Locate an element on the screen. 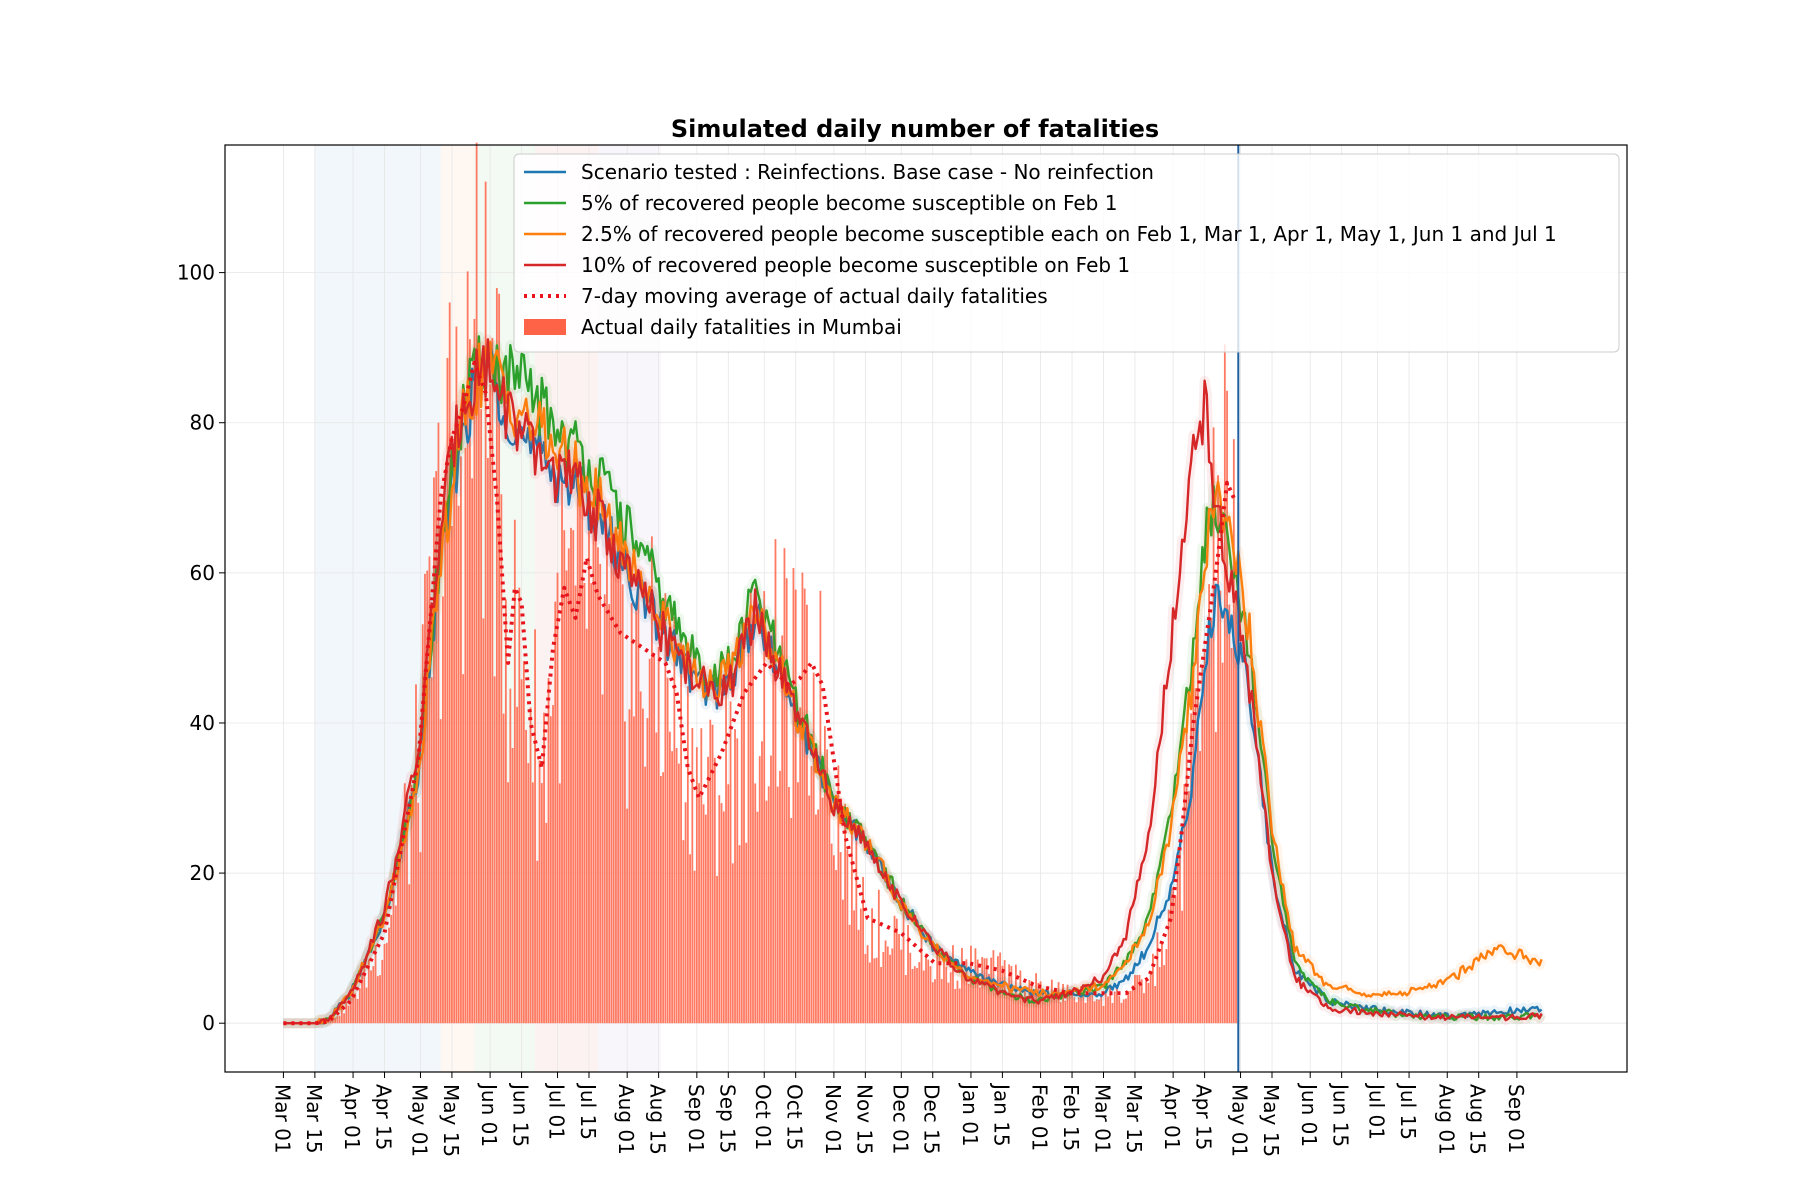 The height and width of the screenshot is (1204, 1800). x-tick-label-3: Apr 15 is located at coordinates (384, 1117).